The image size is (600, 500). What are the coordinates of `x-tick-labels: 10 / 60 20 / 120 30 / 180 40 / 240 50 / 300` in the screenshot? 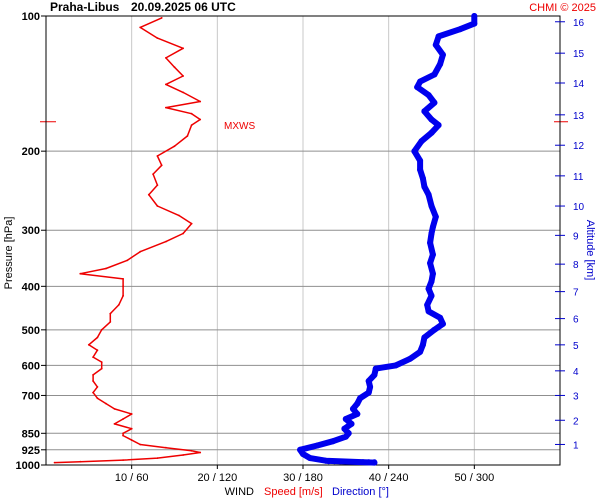 It's located at (304, 474).